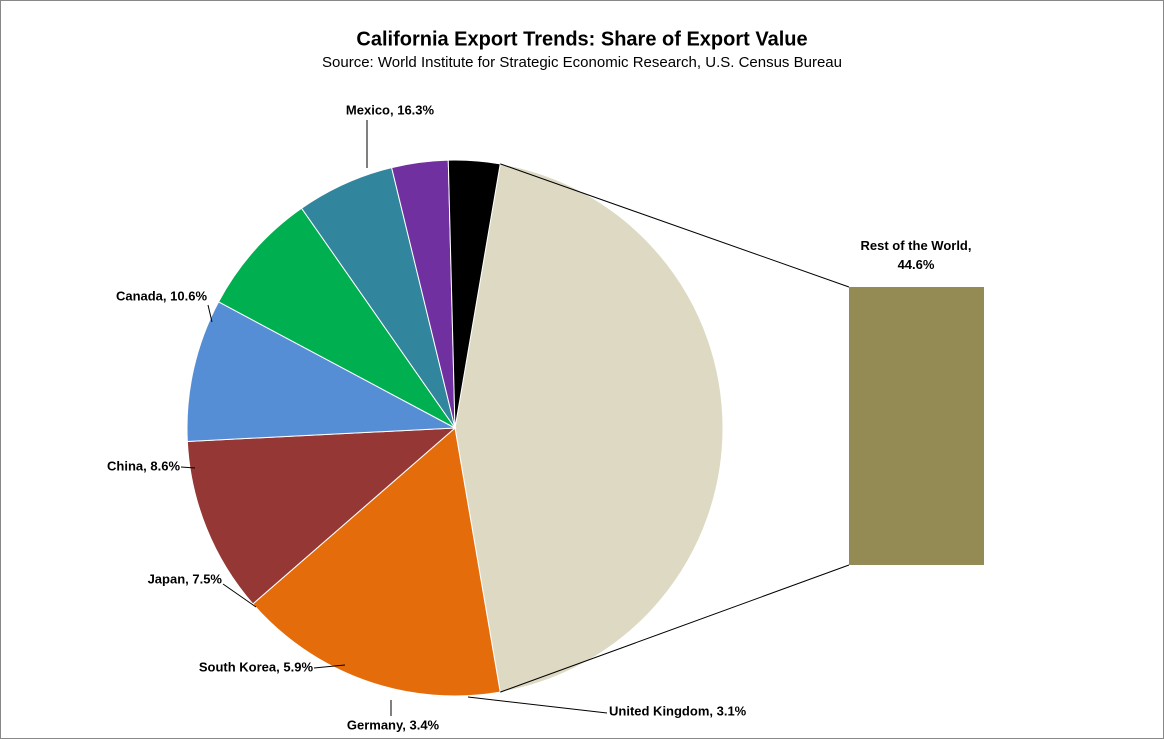  I want to click on data-label-line: 44.6%, so click(916, 264).